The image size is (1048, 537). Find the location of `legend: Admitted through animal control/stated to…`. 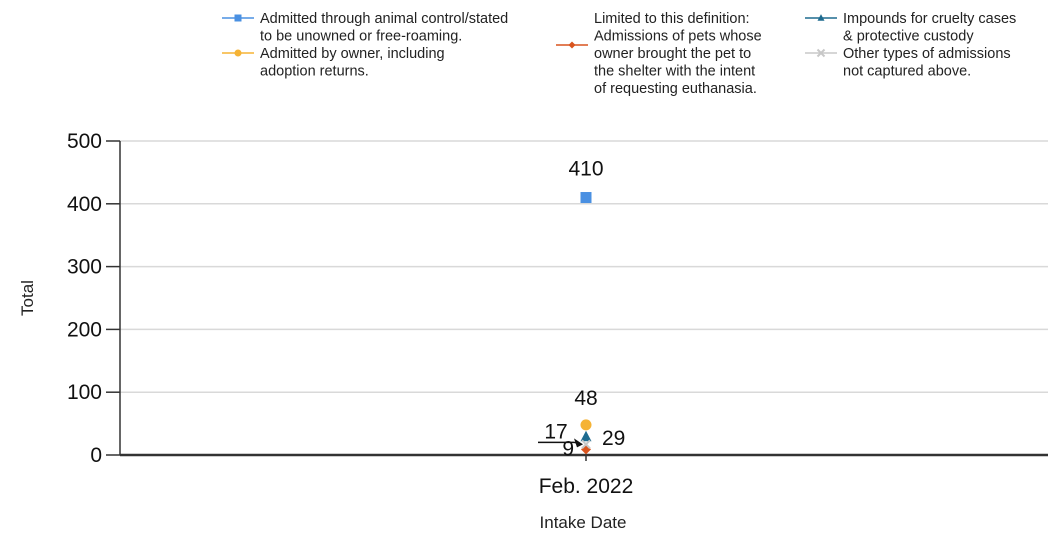

legend: Admitted through animal control/stated to… is located at coordinates (619, 54).